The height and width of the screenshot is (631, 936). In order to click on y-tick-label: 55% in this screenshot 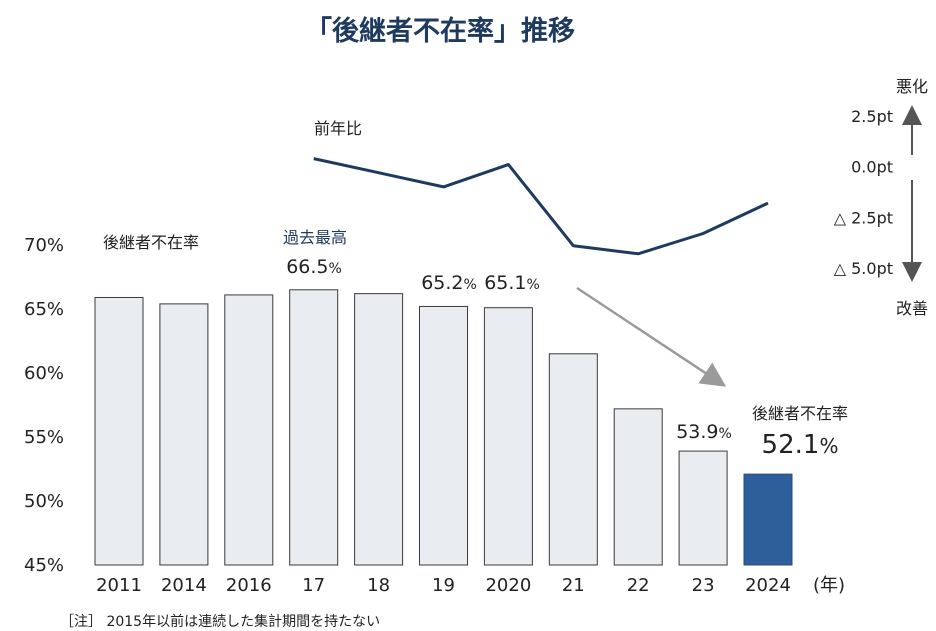, I will do `click(44, 437)`.